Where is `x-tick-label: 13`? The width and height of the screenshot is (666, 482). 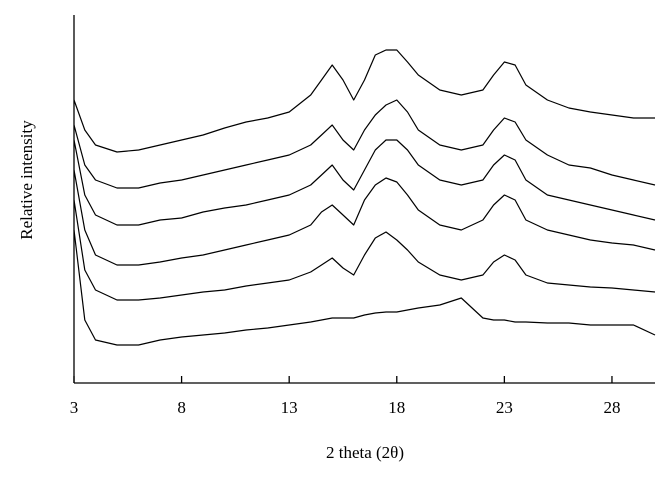 x-tick-label: 13 is located at coordinates (289, 407).